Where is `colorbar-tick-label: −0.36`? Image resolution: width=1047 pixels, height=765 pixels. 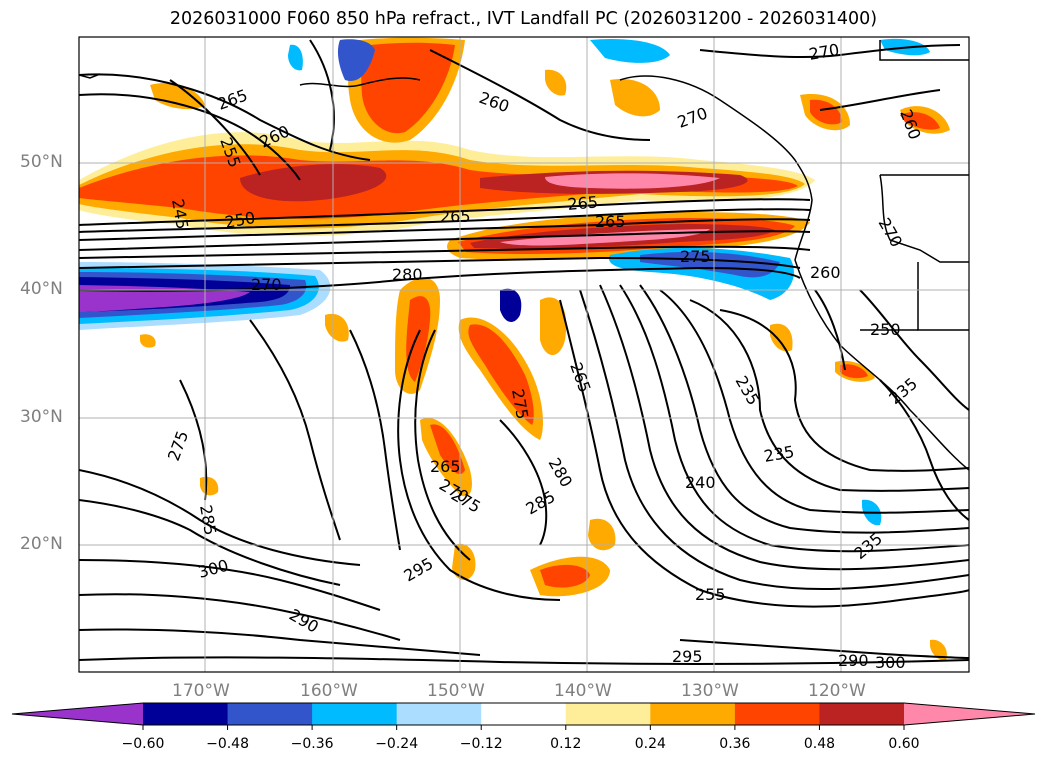
colorbar-tick-label: −0.36 is located at coordinates (312, 744).